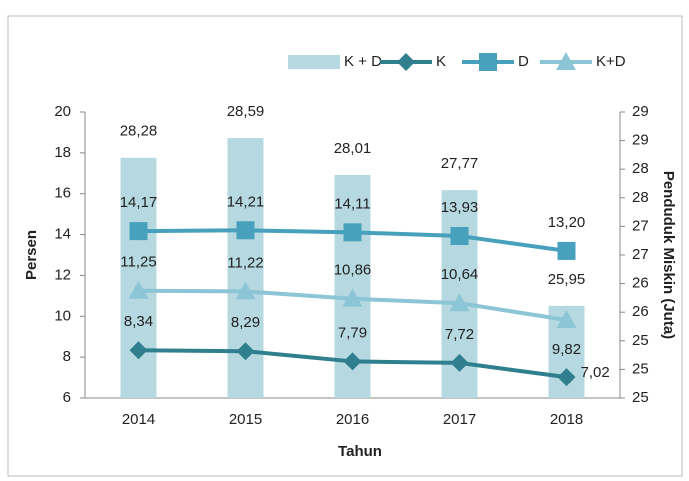 This screenshot has width=689, height=481. What do you see at coordinates (62, 274) in the screenshot?
I see `y-tick-label: 12` at bounding box center [62, 274].